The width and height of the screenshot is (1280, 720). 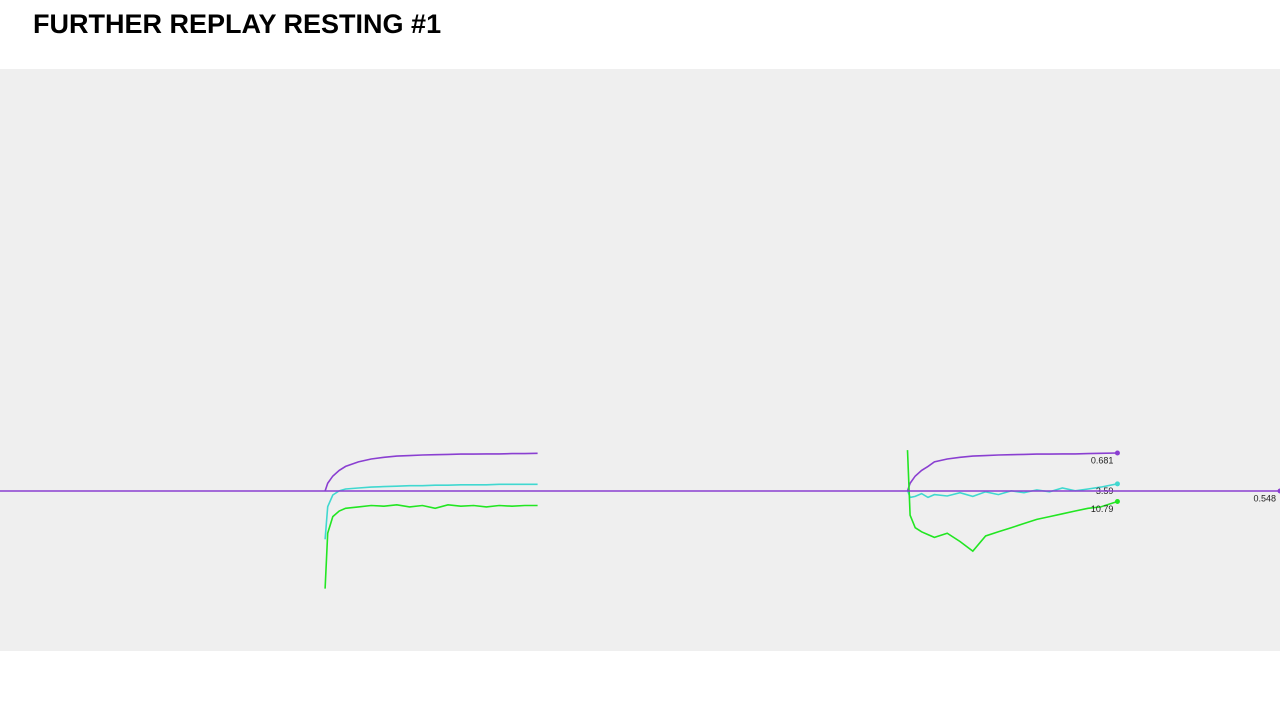 I want to click on chart-title: FURTHER REPLAY RESTING #1, so click(x=237, y=24).